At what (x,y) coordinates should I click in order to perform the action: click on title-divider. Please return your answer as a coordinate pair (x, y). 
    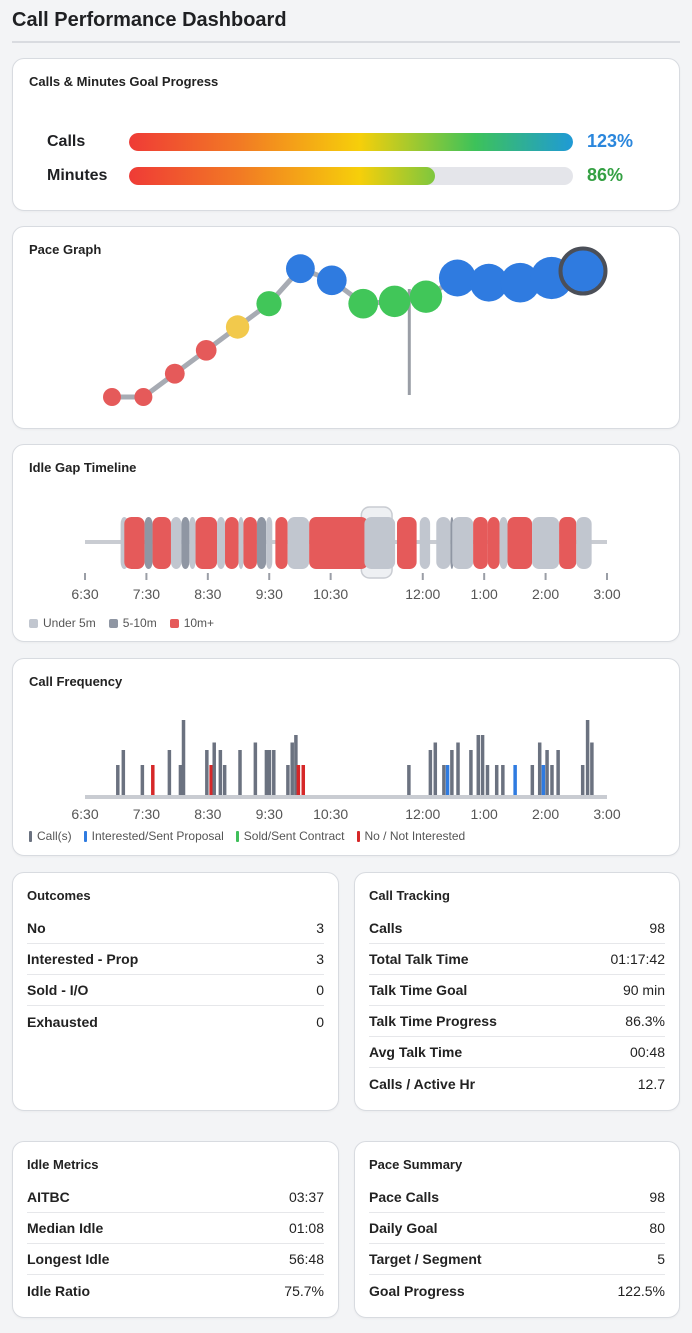
    Looking at the image, I should click on (346, 42).